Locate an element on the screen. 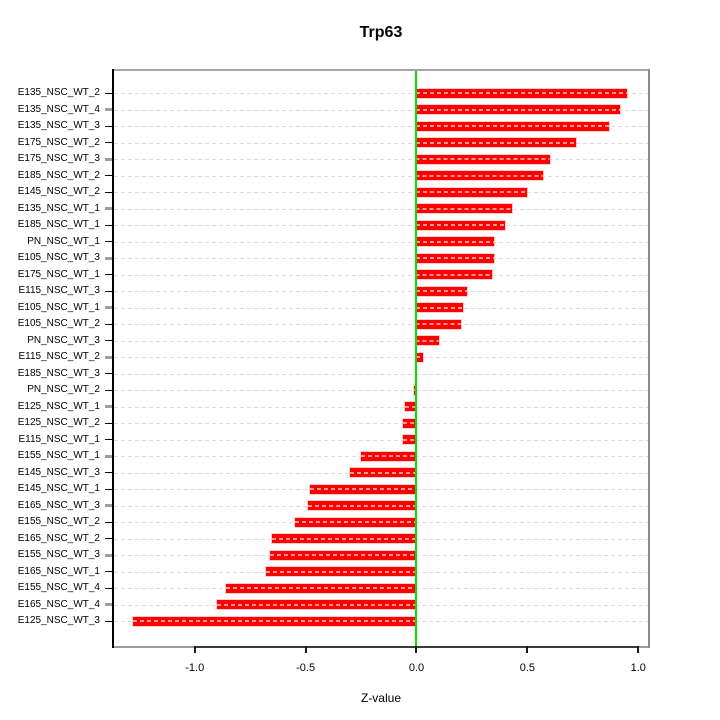  y-axis-label: E185_NSC_WT_3 is located at coordinates (58, 373).